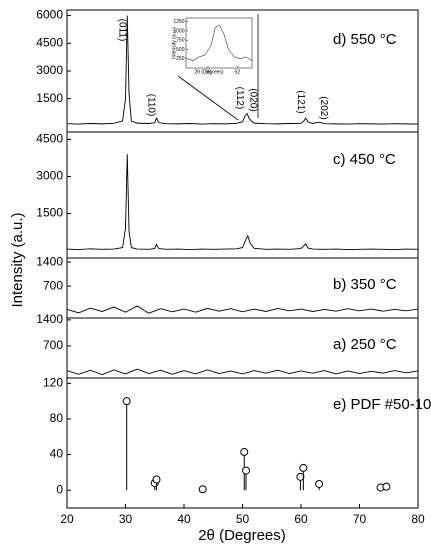  I want to click on peak-label: (110), so click(150, 105).